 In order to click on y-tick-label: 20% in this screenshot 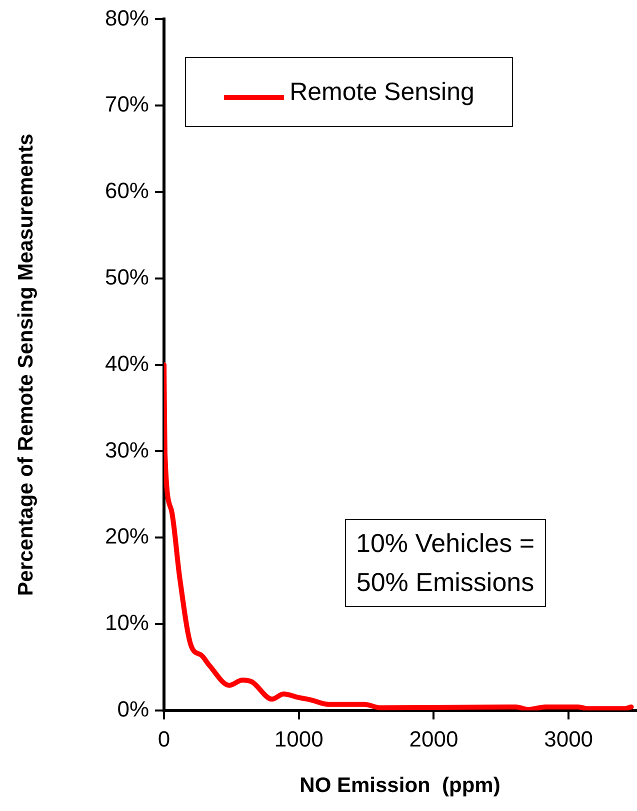, I will do `click(126, 536)`.